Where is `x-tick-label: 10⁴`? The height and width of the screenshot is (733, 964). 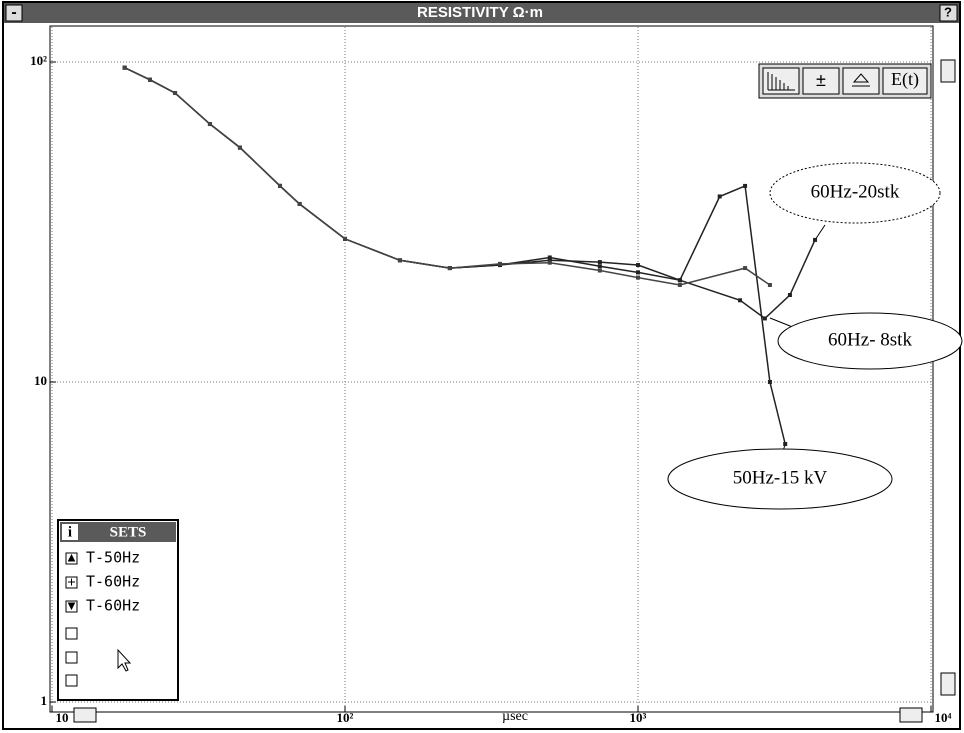 x-tick-label: 10⁴ is located at coordinates (943, 717).